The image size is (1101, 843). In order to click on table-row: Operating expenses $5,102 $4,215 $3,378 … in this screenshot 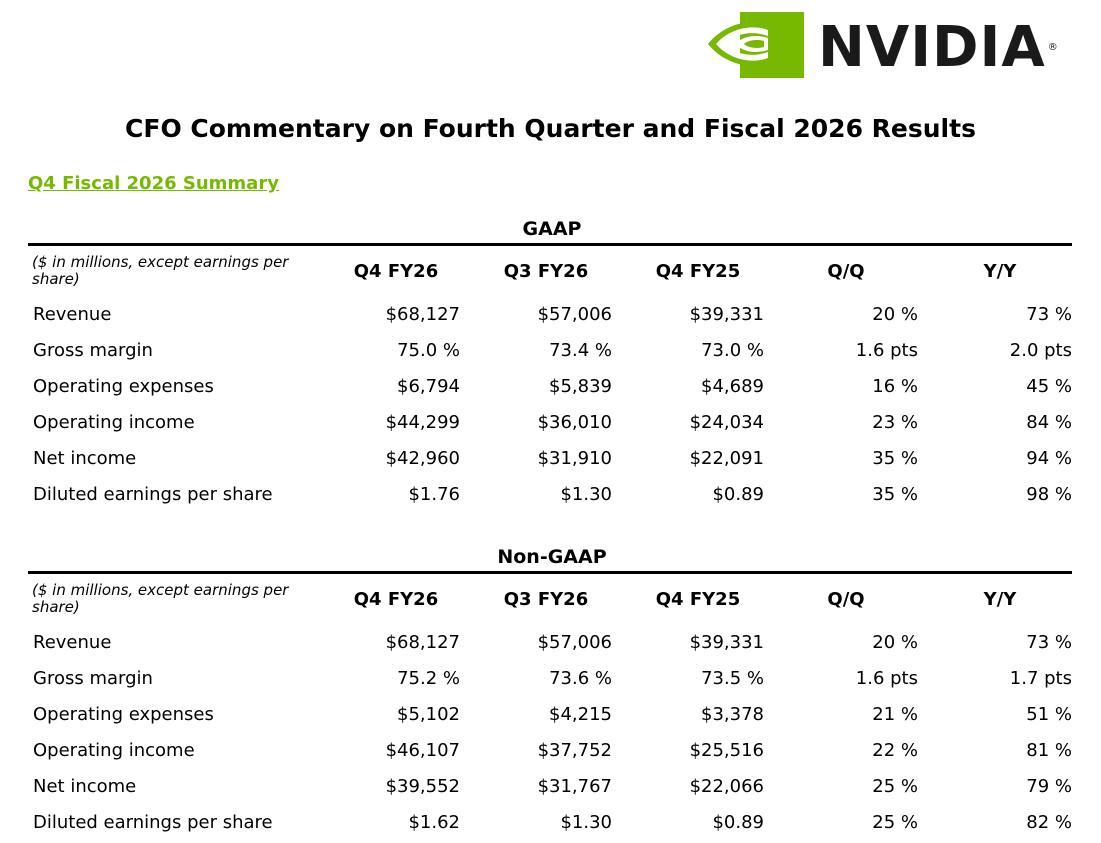, I will do `click(550, 714)`.